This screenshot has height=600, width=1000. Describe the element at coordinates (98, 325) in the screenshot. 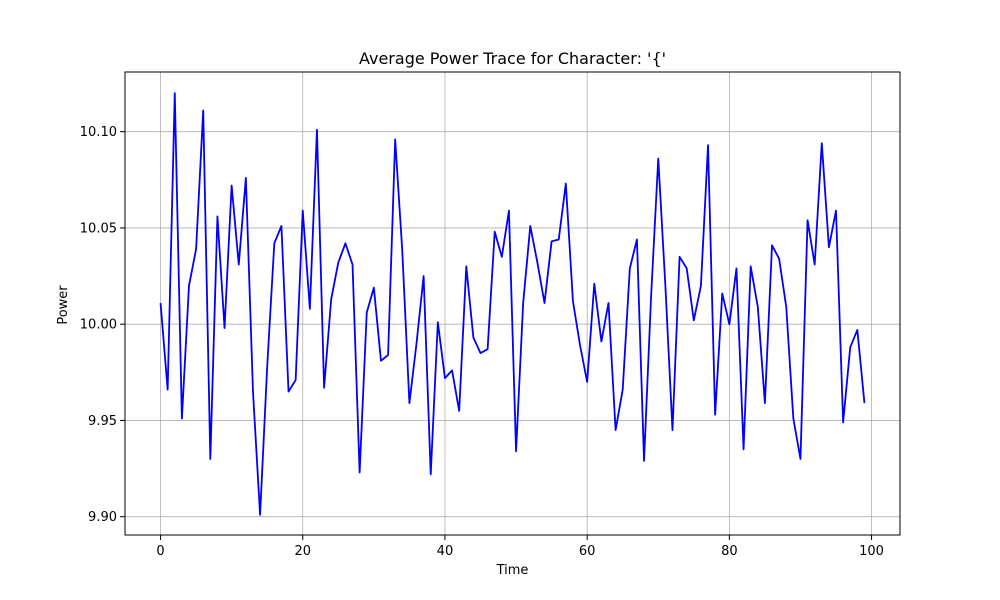

I see `y-tick-label: 10.00` at that location.